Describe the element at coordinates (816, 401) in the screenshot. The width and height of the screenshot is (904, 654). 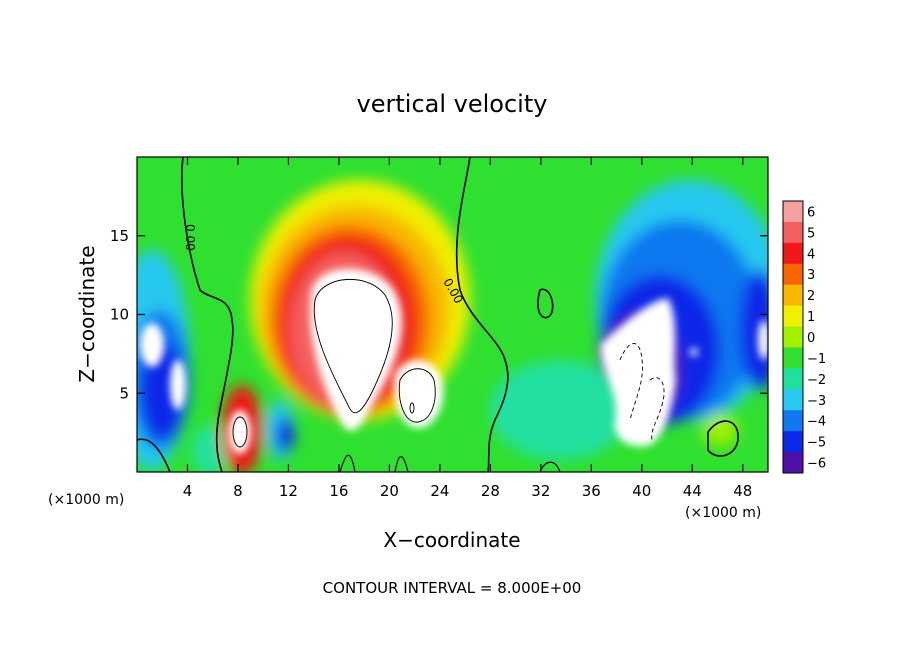
I see `colorbar-label: −3` at that location.